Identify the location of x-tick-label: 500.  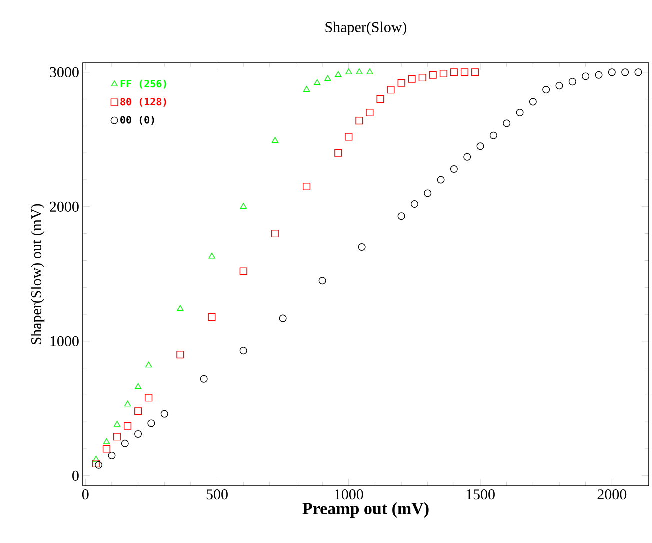
(217, 495).